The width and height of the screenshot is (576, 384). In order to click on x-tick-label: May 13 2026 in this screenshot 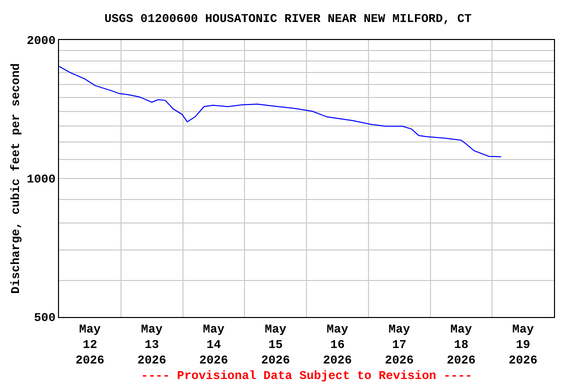, I will do `click(151, 345)`.